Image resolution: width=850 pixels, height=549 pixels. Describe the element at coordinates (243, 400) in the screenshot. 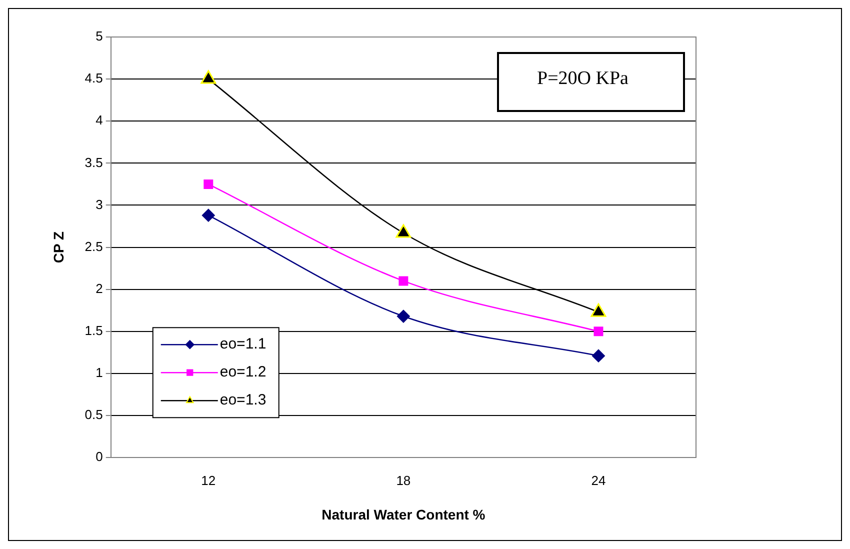

I see `legend-label: eo=1.3` at that location.